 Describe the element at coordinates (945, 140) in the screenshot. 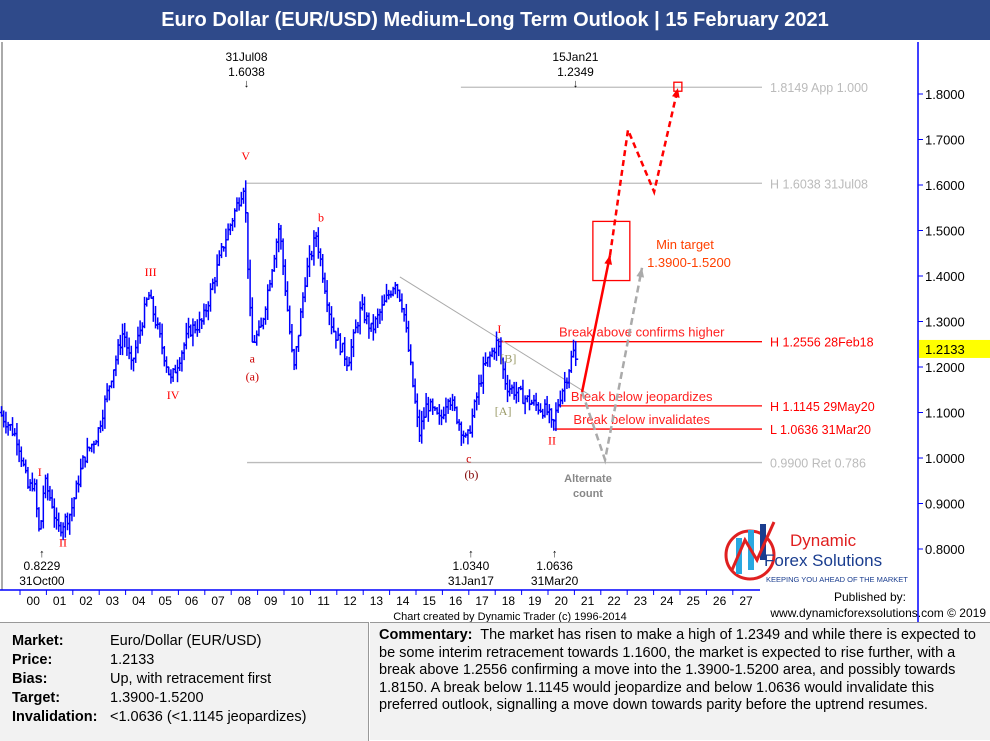

I see `y-tick-label: 1.7000` at that location.